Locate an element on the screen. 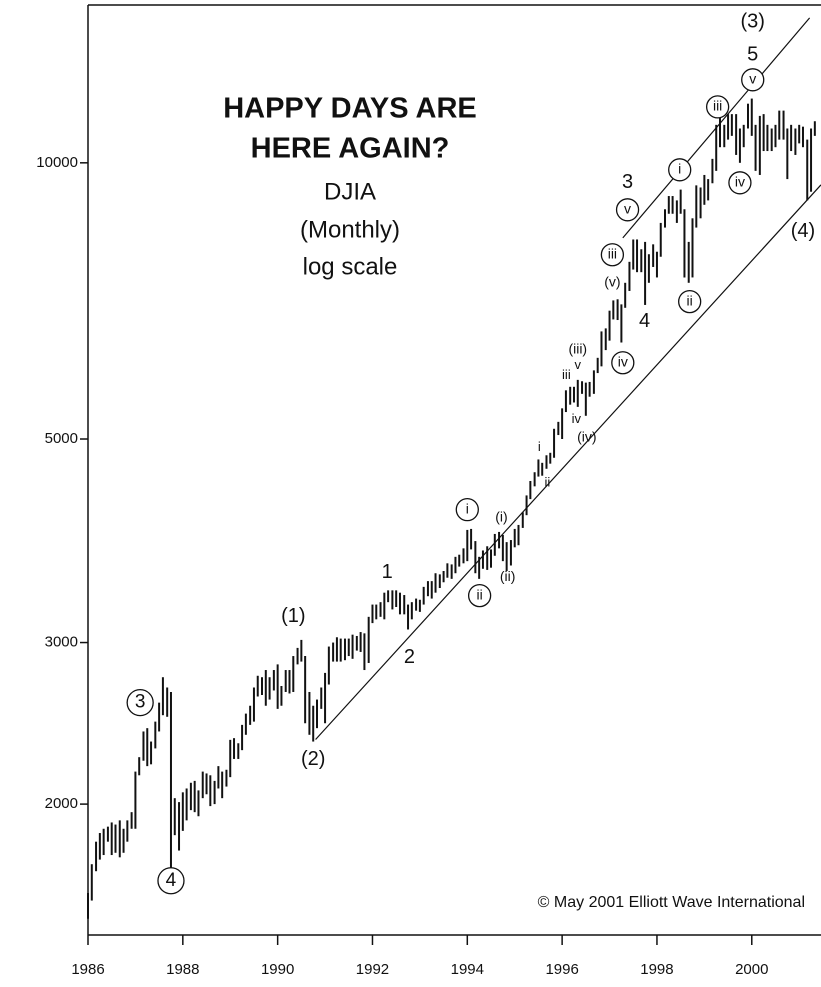 The height and width of the screenshot is (987, 821). x-tick-label: 2000 is located at coordinates (751, 969).